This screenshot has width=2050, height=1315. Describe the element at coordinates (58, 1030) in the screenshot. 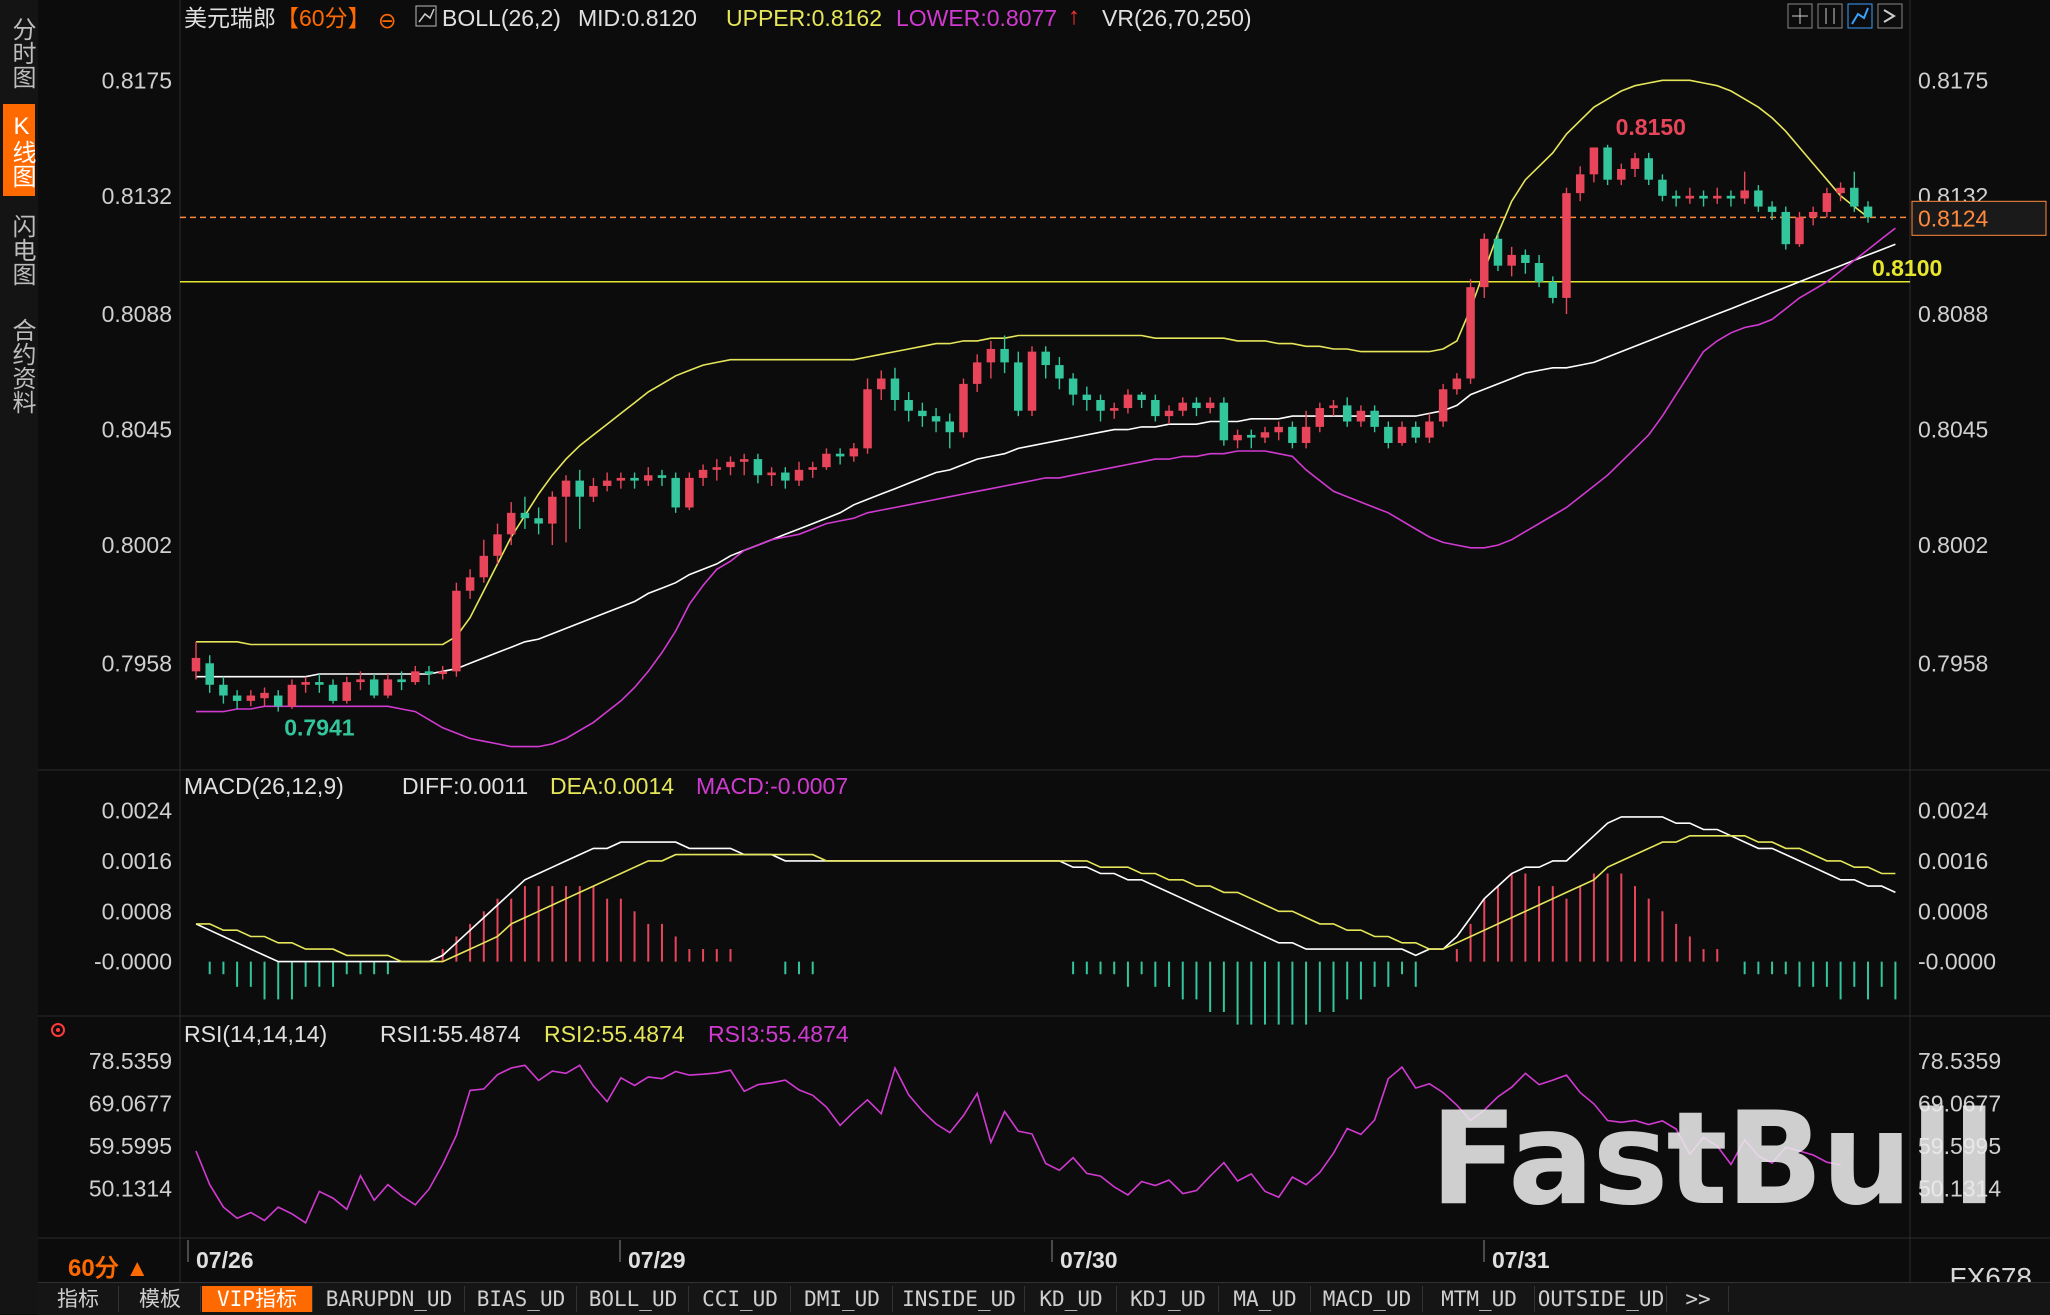

I see `rsi-settings-icon` at that location.